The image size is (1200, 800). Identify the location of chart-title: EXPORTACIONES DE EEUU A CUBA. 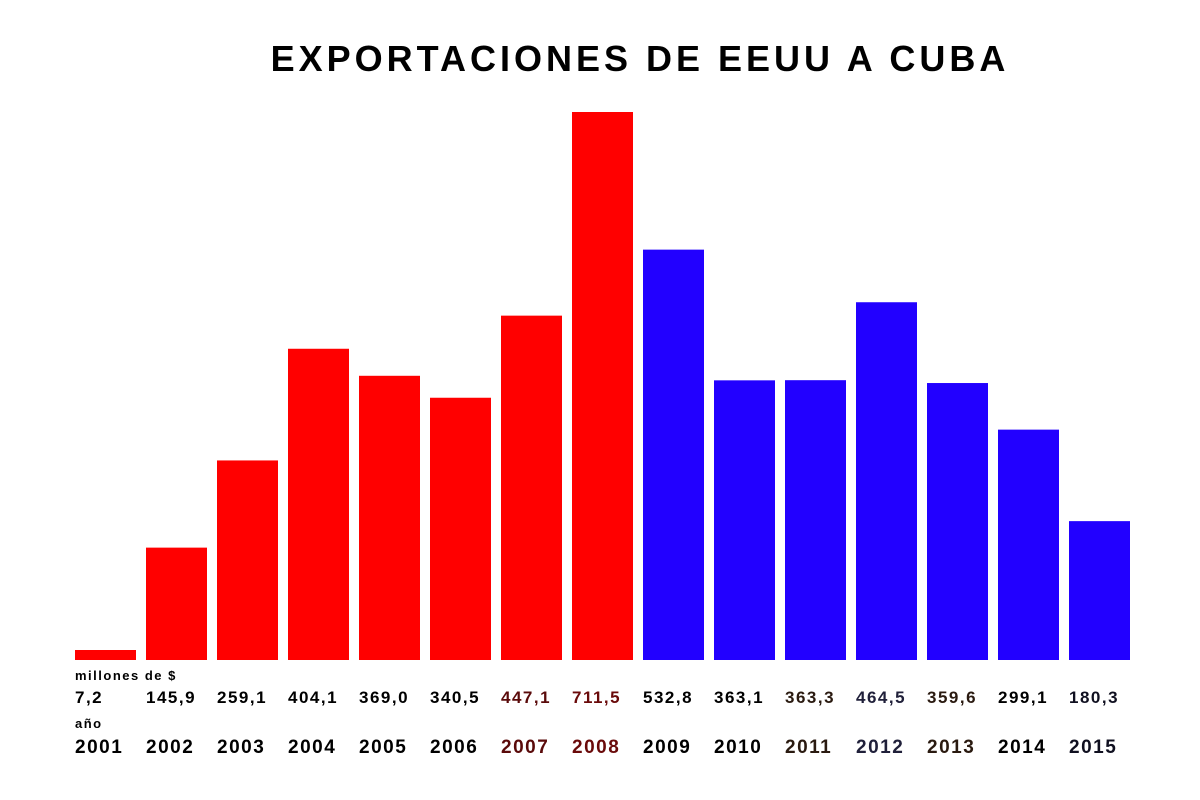
(640, 58).